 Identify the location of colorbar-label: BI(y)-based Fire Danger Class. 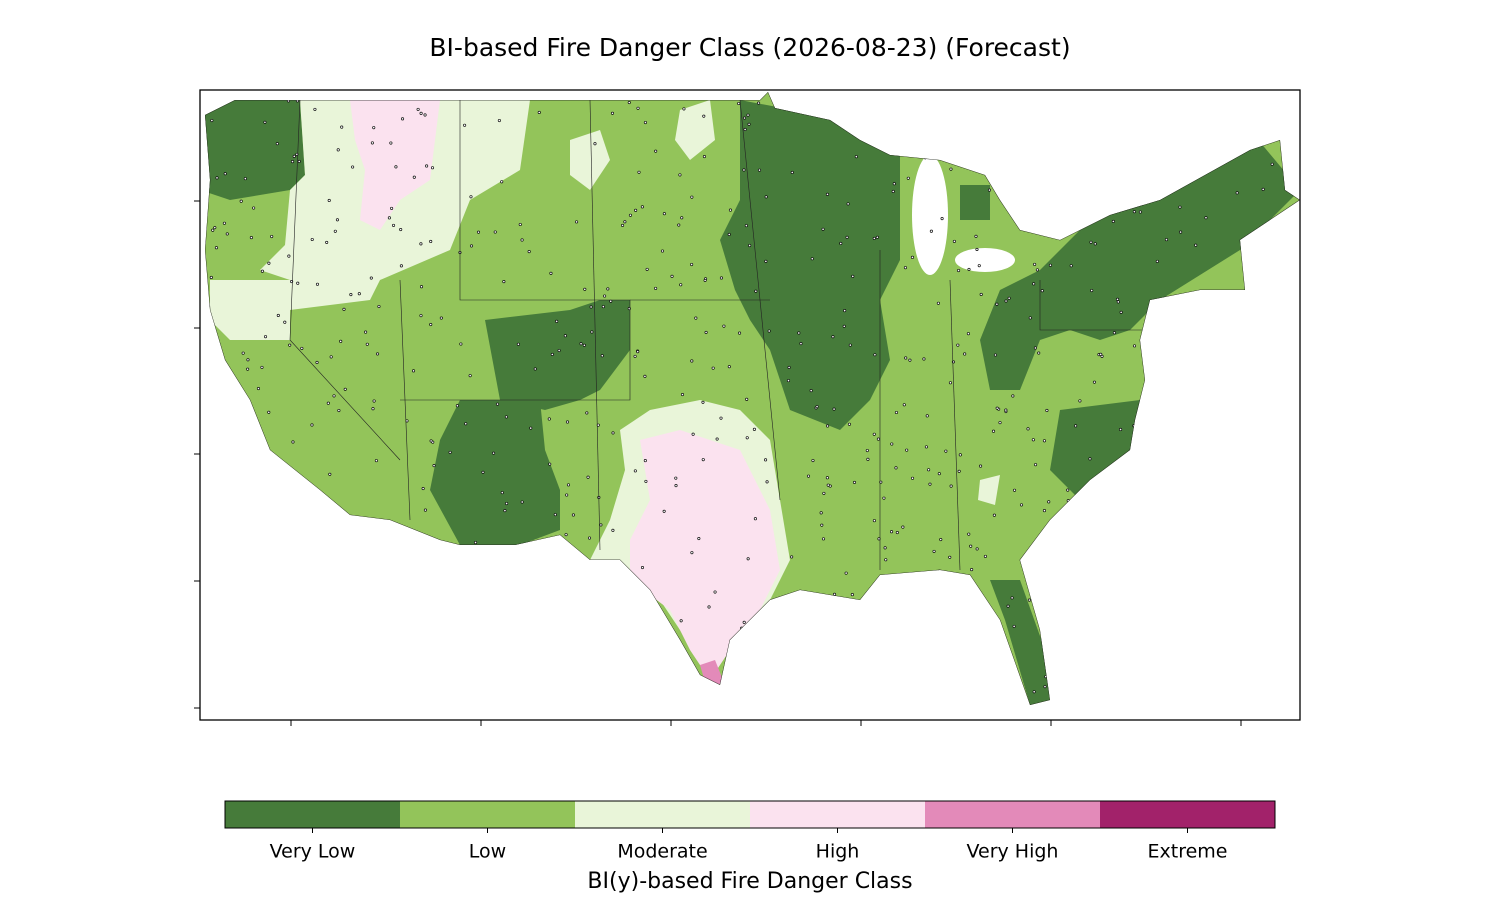
(749, 881).